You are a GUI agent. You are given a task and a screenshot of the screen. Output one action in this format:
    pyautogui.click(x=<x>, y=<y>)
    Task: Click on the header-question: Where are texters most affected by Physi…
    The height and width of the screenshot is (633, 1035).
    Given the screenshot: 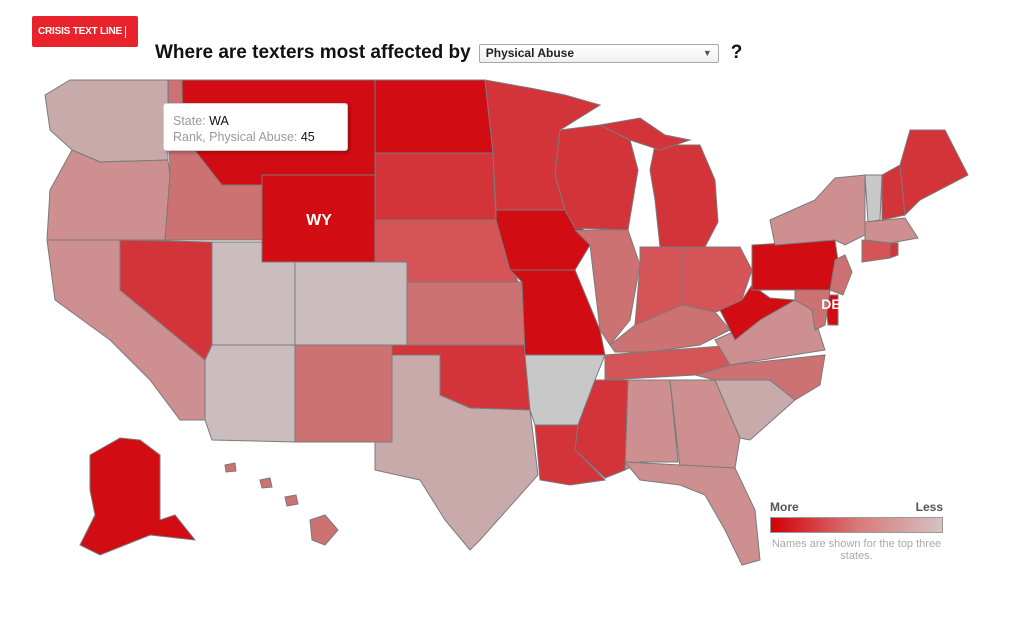 What is the action you would take?
    pyautogui.click(x=448, y=53)
    